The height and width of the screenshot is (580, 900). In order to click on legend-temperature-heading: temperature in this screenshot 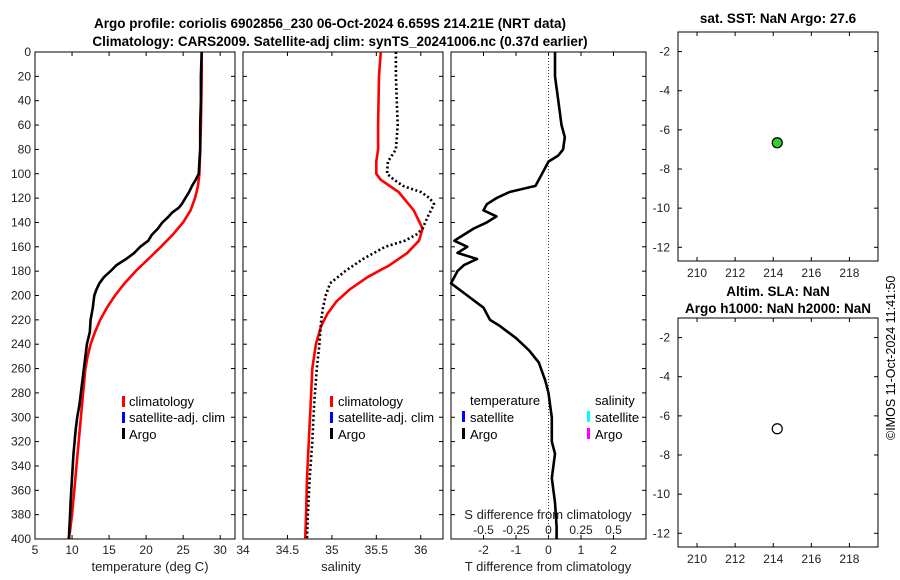, I will do `click(505, 400)`.